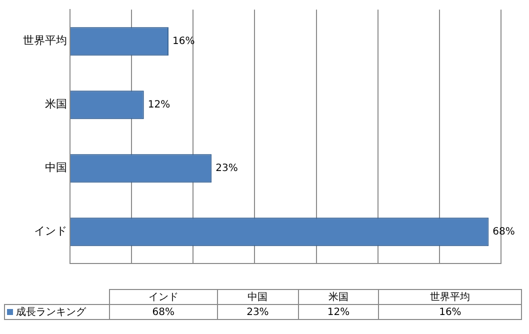 Image resolution: width=529 pixels, height=334 pixels. Describe the element at coordinates (56, 167) in the screenshot. I see `y-tick-label: 中国` at that location.